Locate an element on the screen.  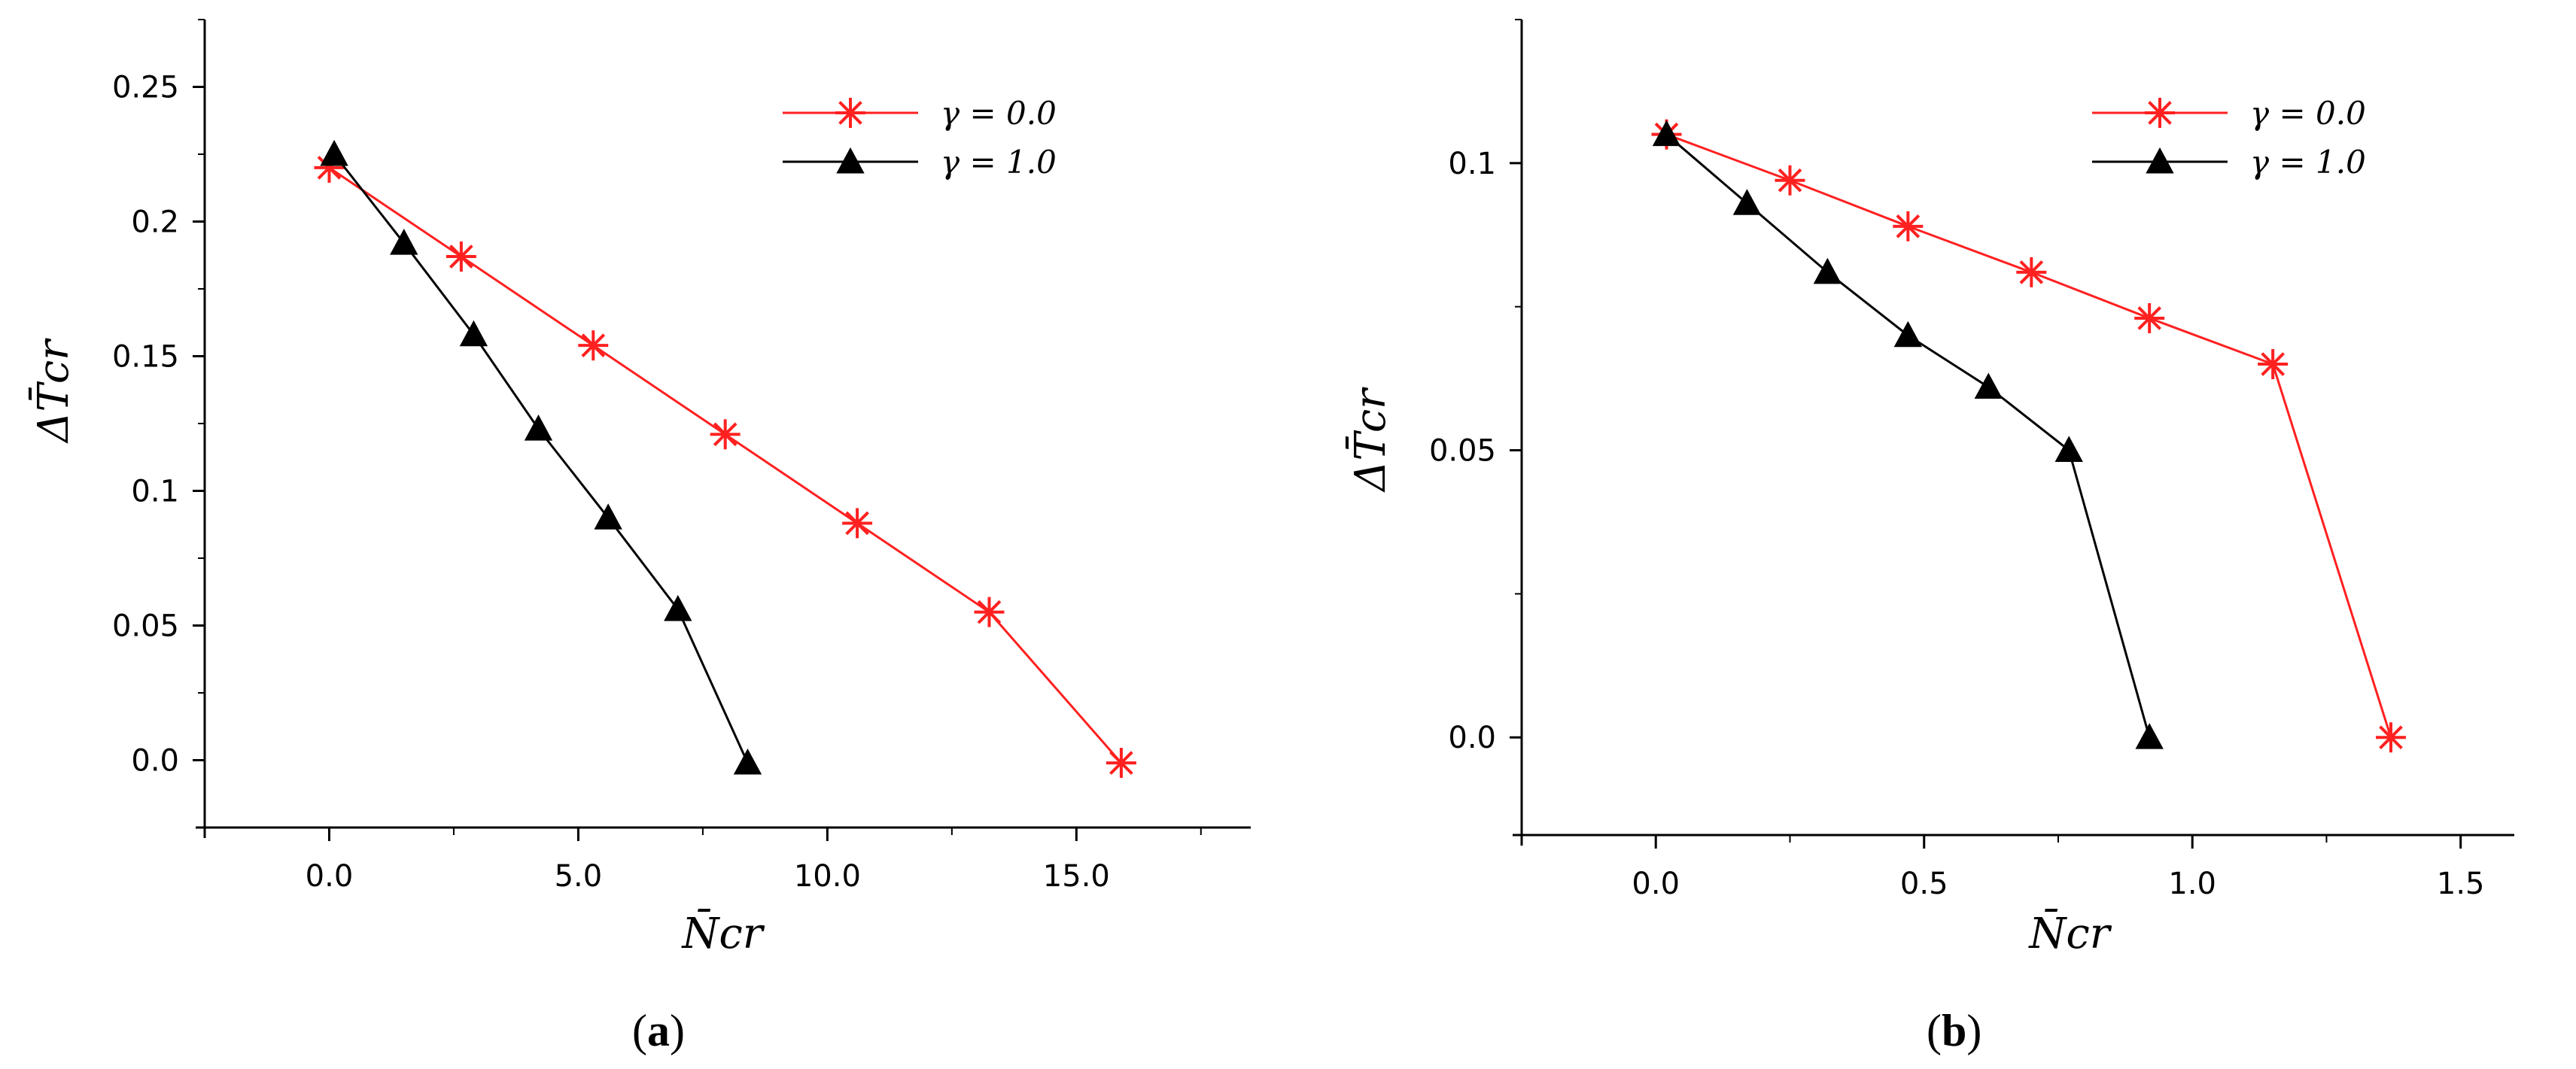
x-tick-label: 5.0 is located at coordinates (579, 876).